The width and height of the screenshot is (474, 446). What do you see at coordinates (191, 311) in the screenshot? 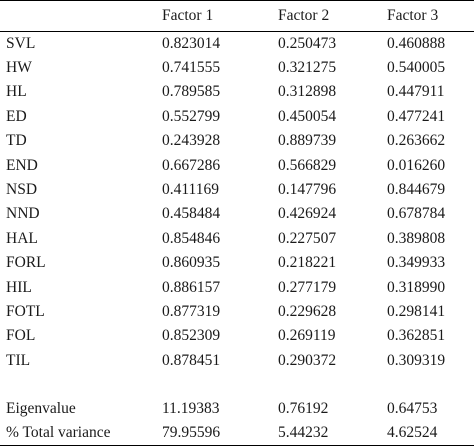
I see `cell-factor-1: 0.877319` at bounding box center [191, 311].